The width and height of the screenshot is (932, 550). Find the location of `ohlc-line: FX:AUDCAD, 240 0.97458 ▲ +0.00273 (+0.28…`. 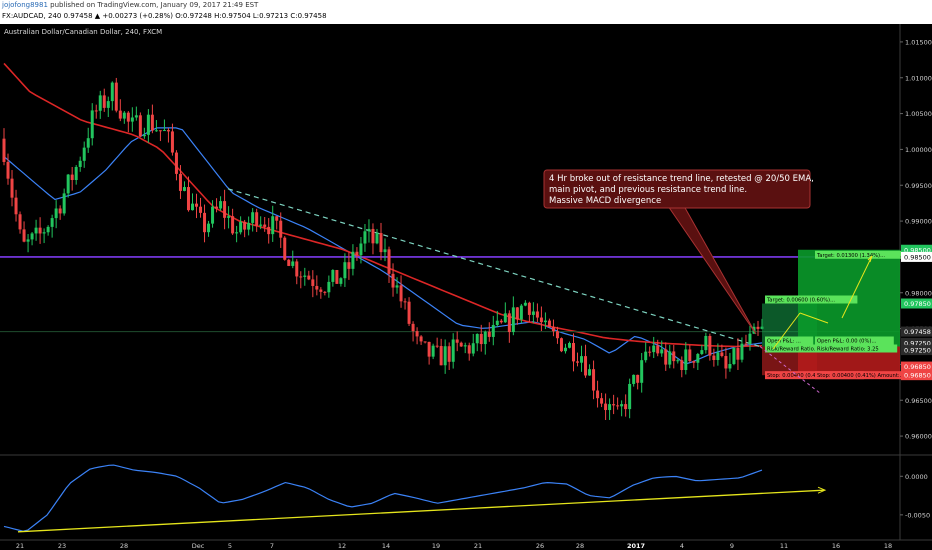

ohlc-line: FX:AUDCAD, 240 0.97458 ▲ +0.00273 (+0.28… is located at coordinates (164, 16).